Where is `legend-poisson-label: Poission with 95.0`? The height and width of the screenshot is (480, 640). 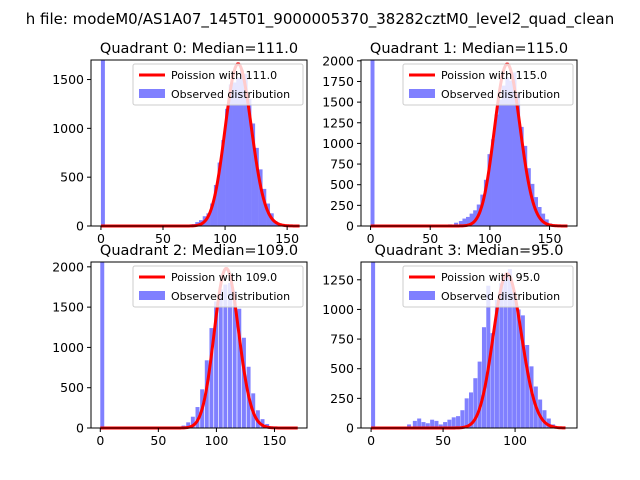 legend-poisson-label: Poission with 95.0 is located at coordinates (490, 277).